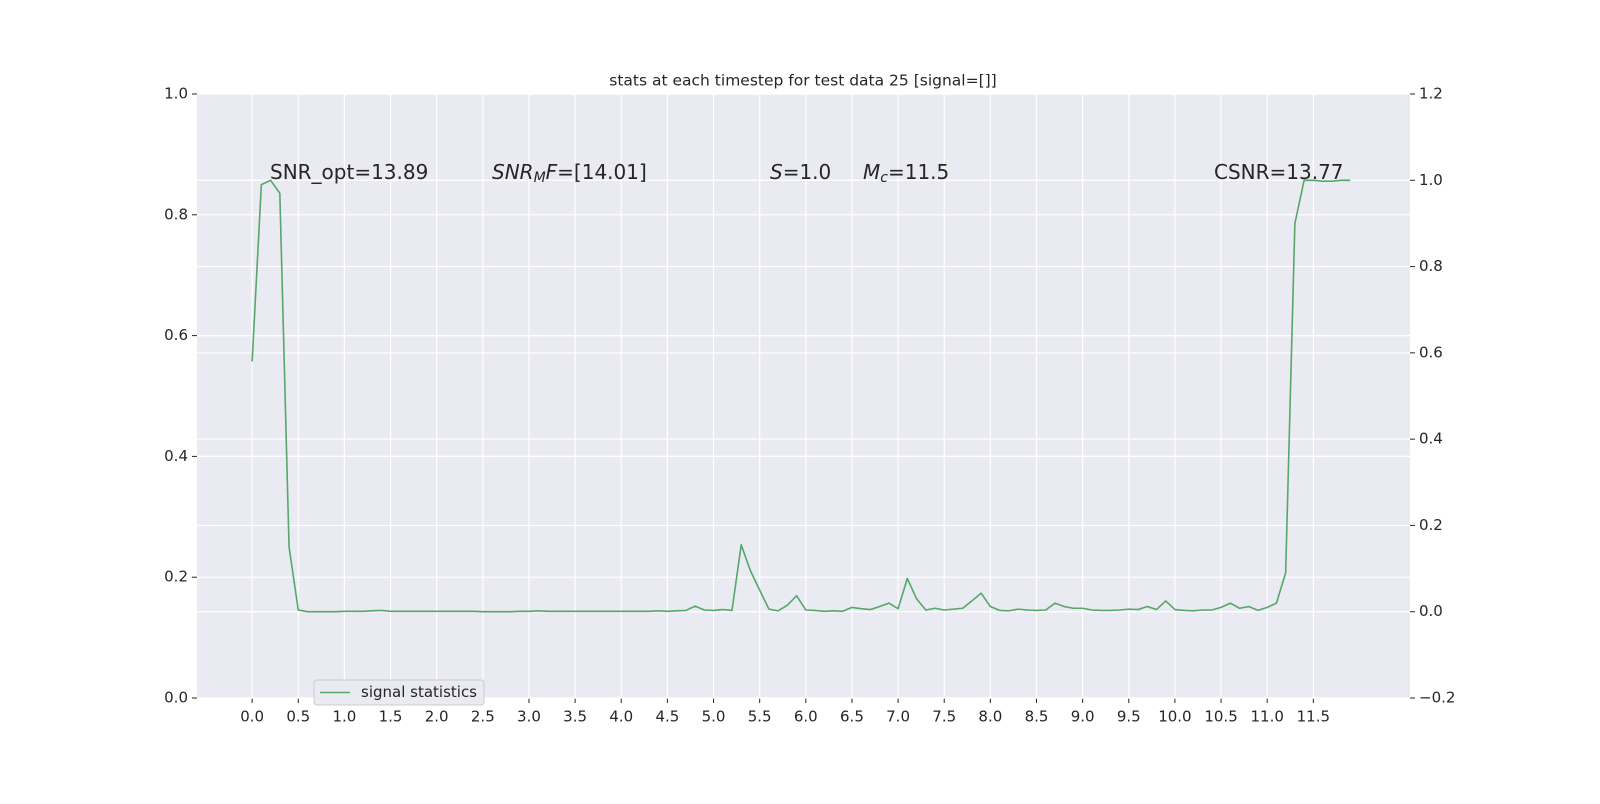  I want to click on annotation-part: =11.5, so click(918, 172).